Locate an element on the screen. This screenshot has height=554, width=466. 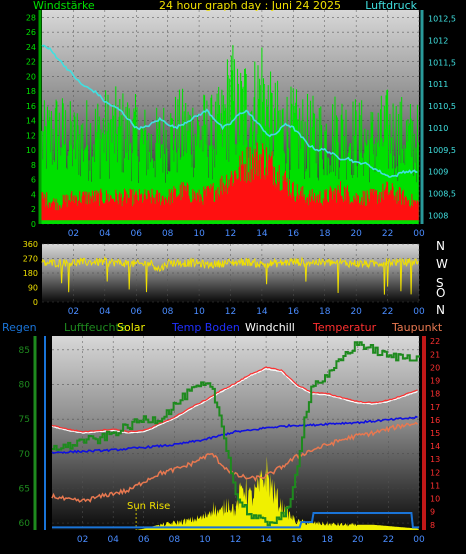
compass-label: O is located at coordinates (440, 293).